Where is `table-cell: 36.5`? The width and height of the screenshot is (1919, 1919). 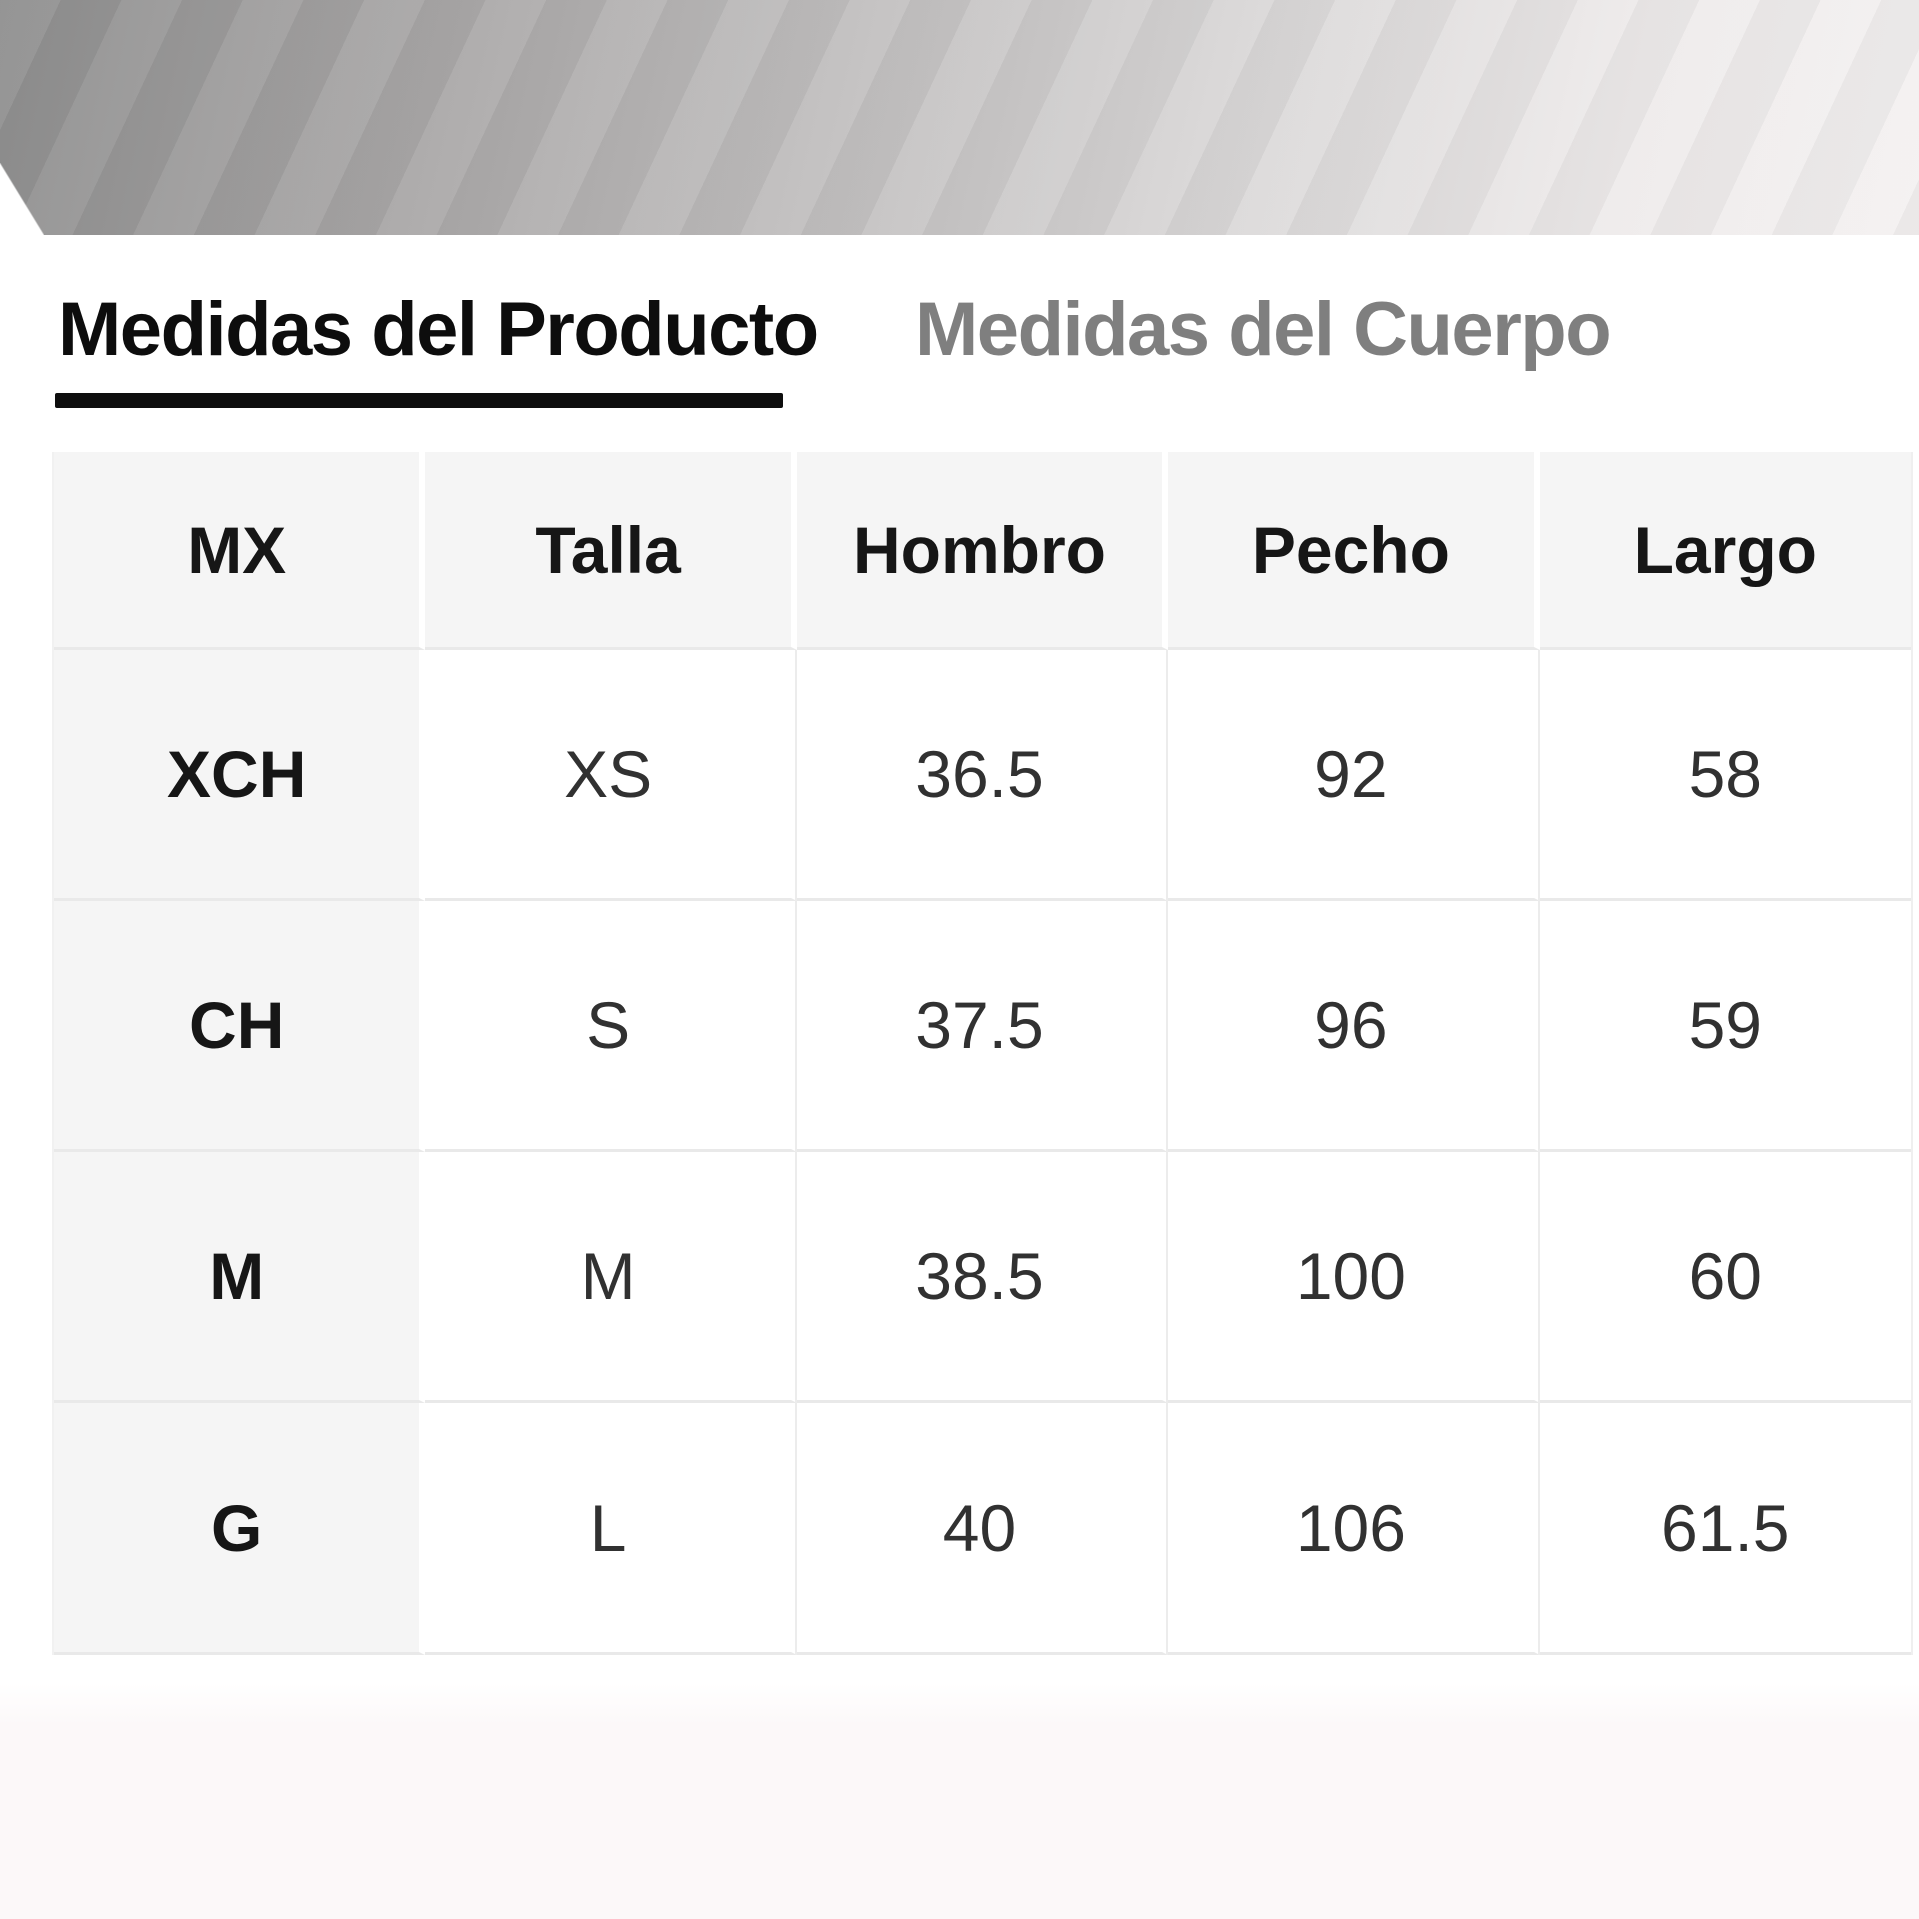 table-cell: 36.5 is located at coordinates (982, 775).